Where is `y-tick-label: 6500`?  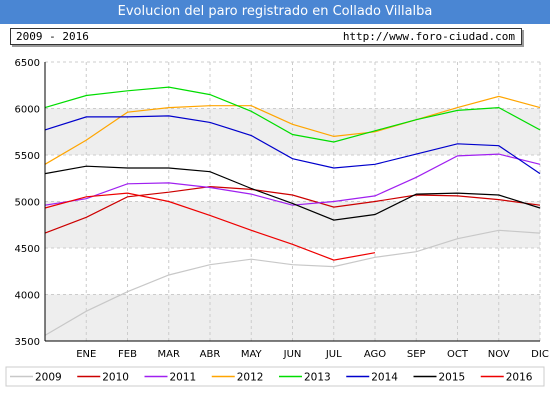
y-tick-label: 6500 is located at coordinates (27, 63).